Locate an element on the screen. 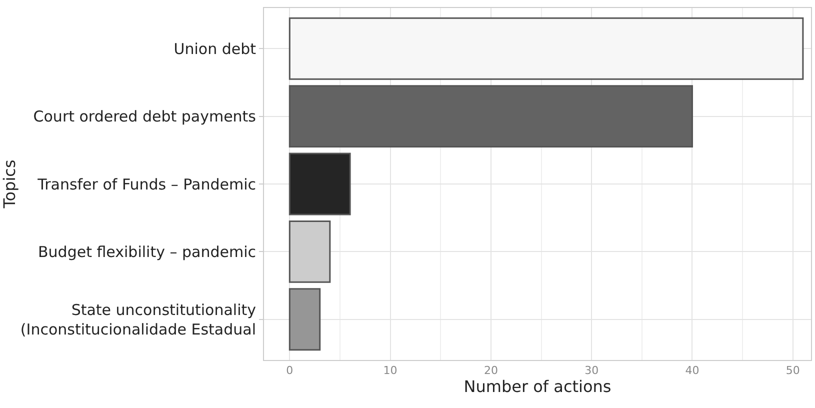 The width and height of the screenshot is (815, 408). x-tick-label: 30 is located at coordinates (591, 371).